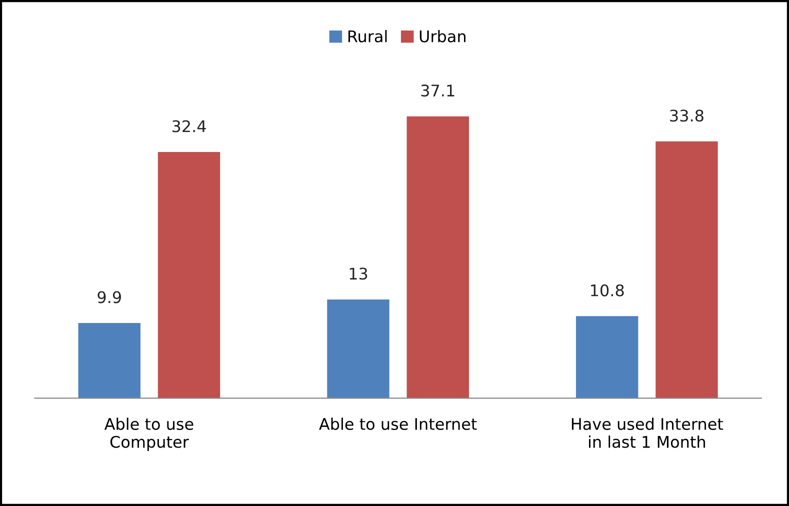  What do you see at coordinates (359, 274) in the screenshot?
I see `data-label: 13` at bounding box center [359, 274].